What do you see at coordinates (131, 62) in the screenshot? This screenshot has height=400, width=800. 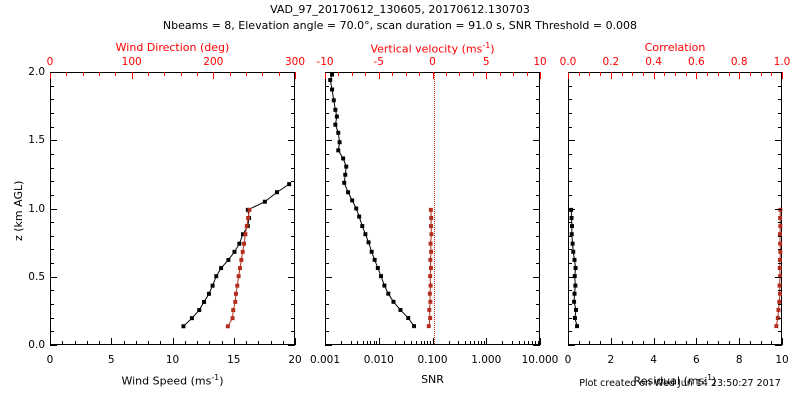 I see `top-tick-label: 100` at bounding box center [131, 62].